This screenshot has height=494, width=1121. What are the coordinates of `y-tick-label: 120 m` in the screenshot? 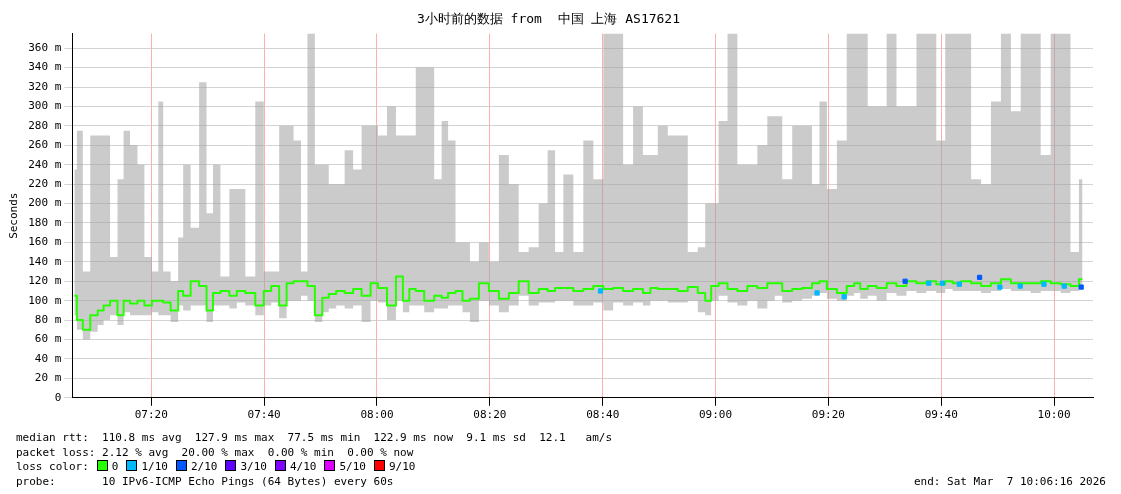 It's located at (45, 281).